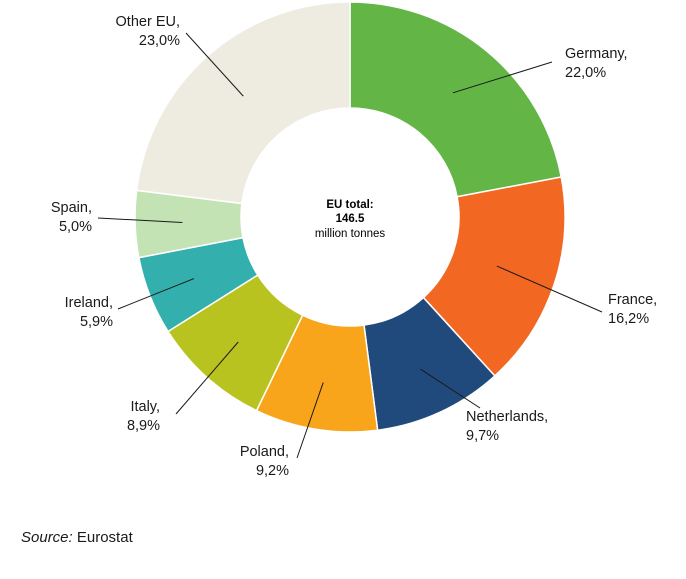 This screenshot has width=686, height=579. I want to click on slice-label-france: France,, so click(632, 300).